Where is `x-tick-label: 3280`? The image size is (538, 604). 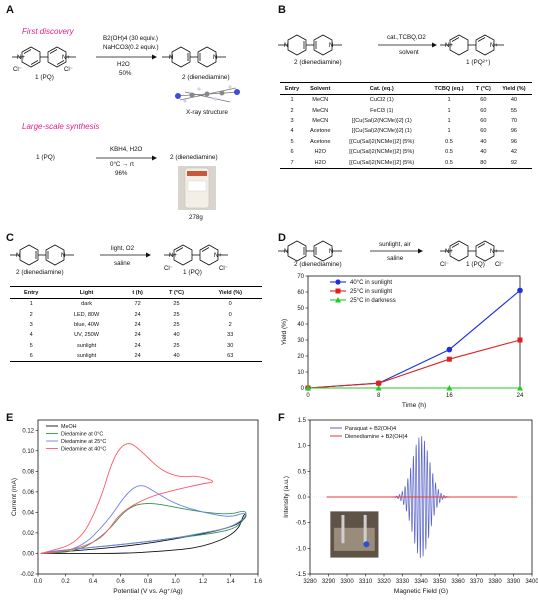
x-tick-label: 3280 is located at coordinates (310, 582).